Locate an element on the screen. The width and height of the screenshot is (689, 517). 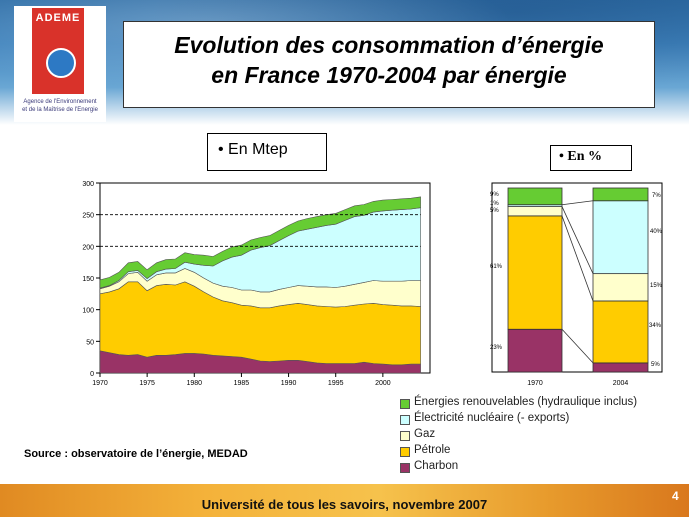
bar-label-2004: 5% is located at coordinates (655, 365).